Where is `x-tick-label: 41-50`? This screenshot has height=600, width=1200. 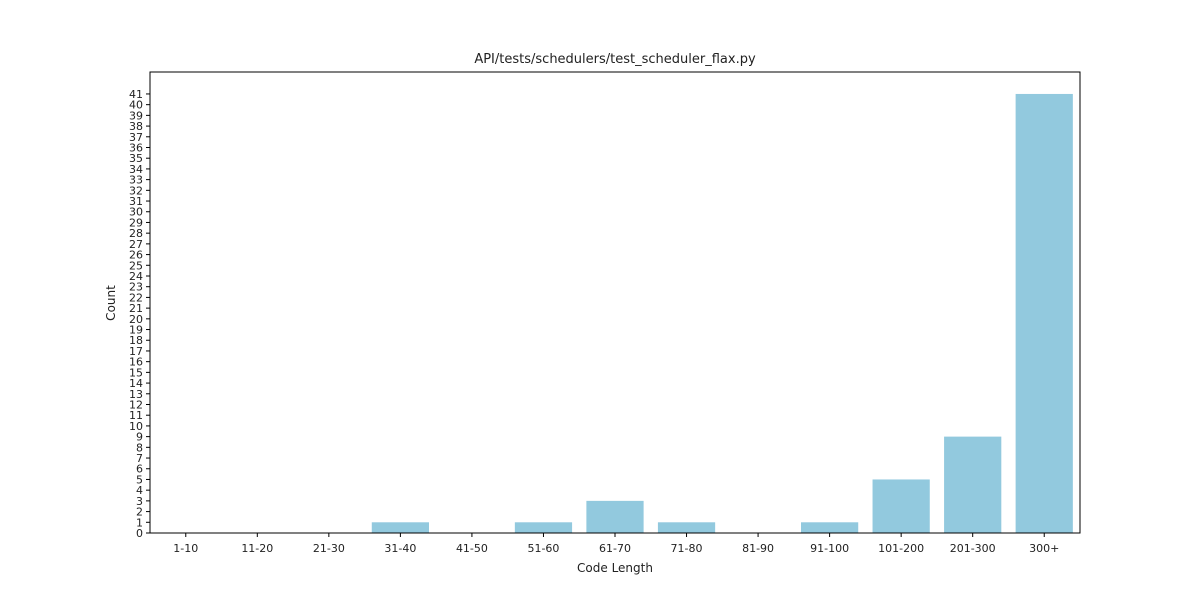 x-tick-label: 41-50 is located at coordinates (472, 548).